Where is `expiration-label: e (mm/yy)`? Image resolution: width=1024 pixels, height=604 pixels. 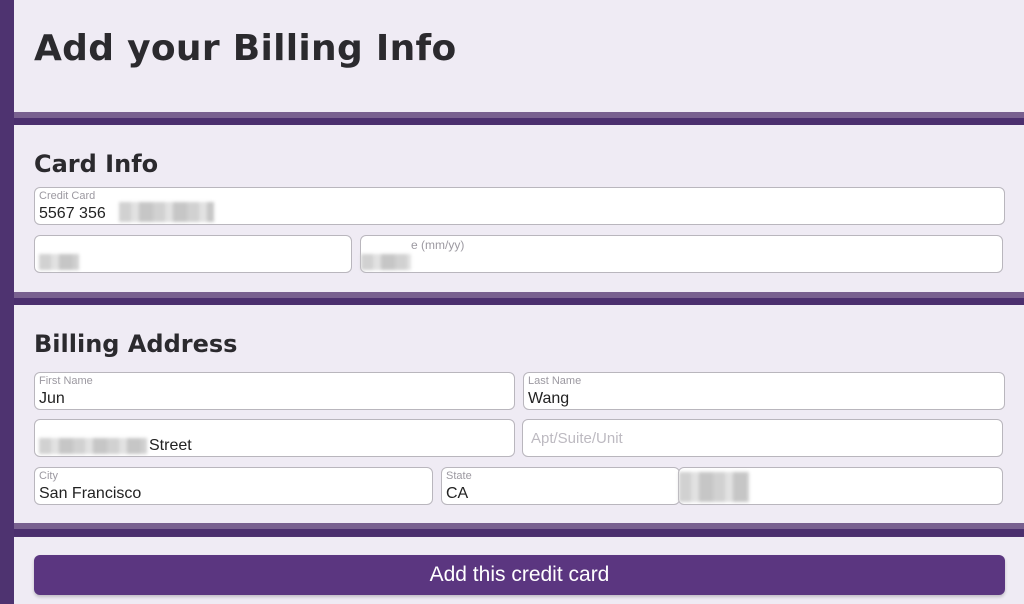
expiration-label: e (mm/yy) is located at coordinates (438, 245).